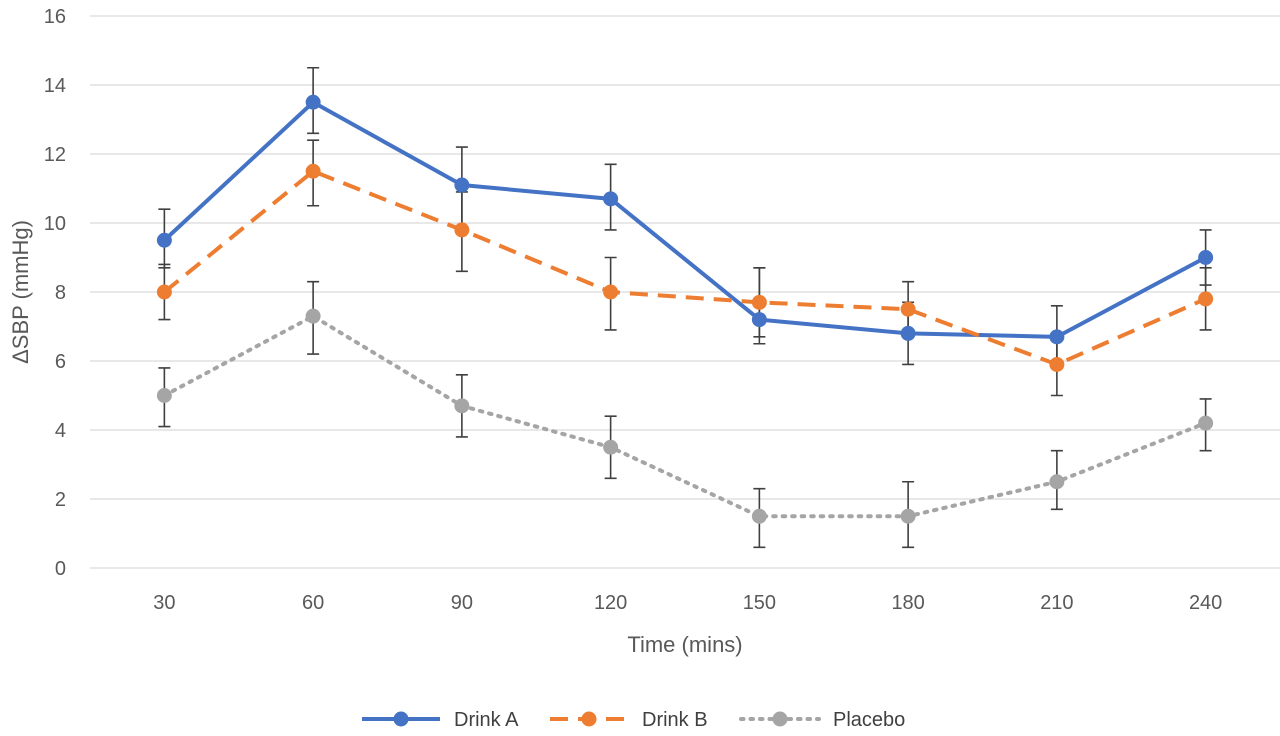 The width and height of the screenshot is (1280, 736). Describe the element at coordinates (55, 86) in the screenshot. I see `y-tick-label: 14` at that location.